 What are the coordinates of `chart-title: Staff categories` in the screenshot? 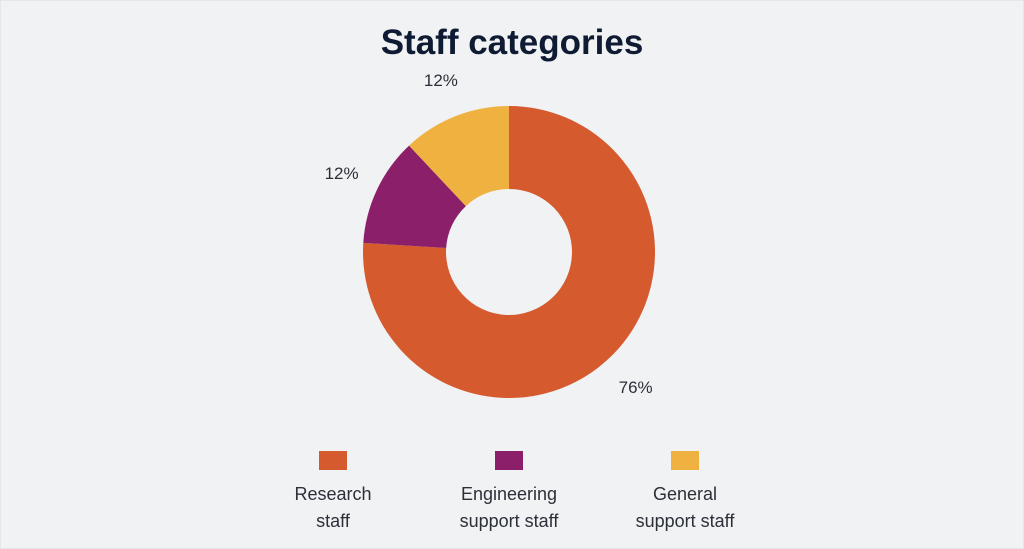 It's located at (512, 42).